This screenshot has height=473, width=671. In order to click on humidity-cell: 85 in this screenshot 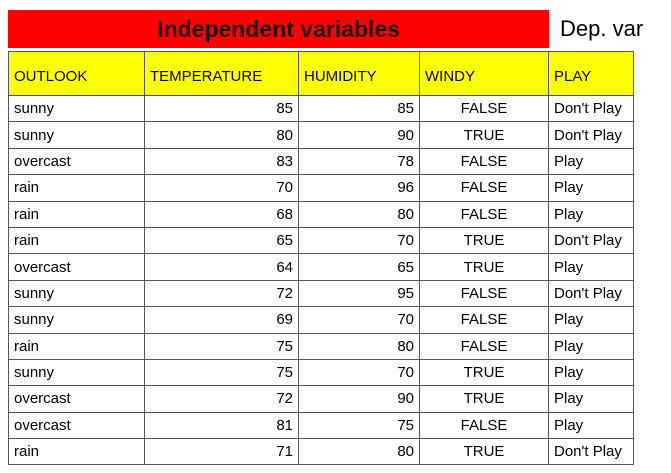, I will do `click(359, 108)`.